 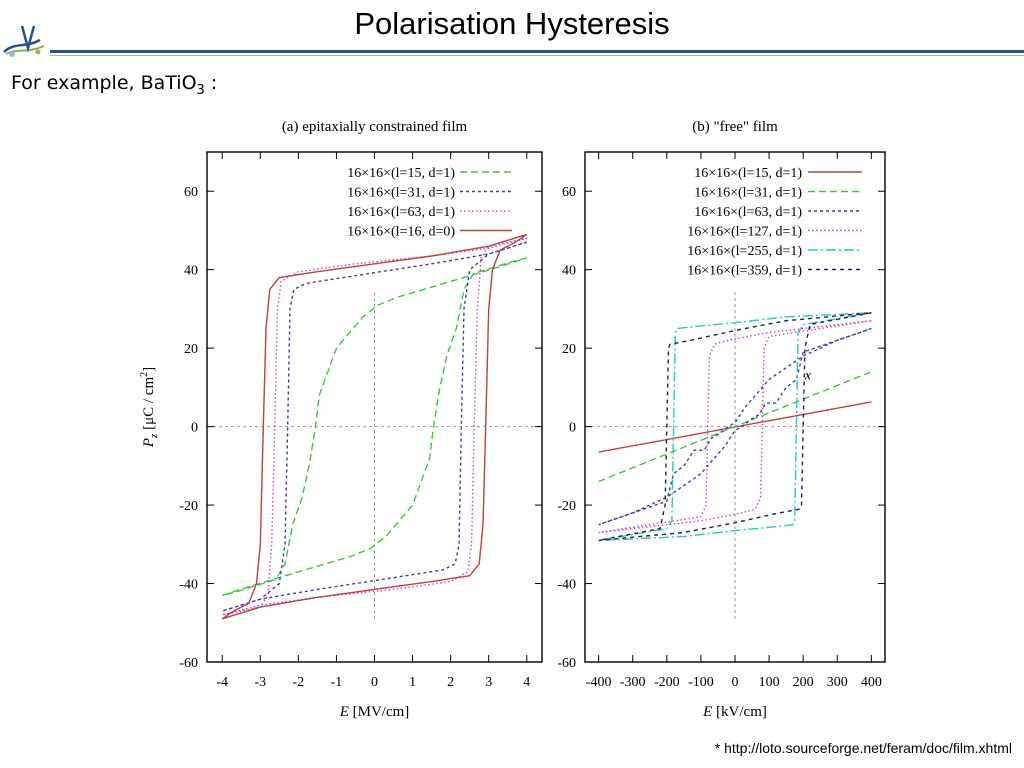 I want to click on x-axis-unit: [kV/cm], so click(x=739, y=712).